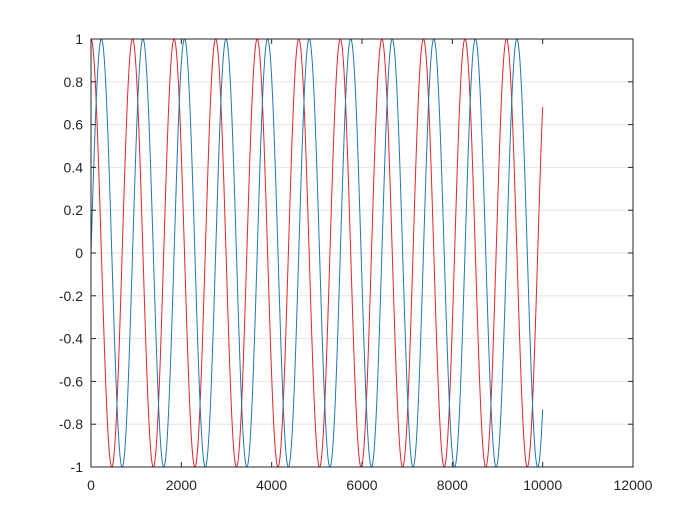  Describe the element at coordinates (79, 253) in the screenshot. I see `y-tick-label: 0` at that location.